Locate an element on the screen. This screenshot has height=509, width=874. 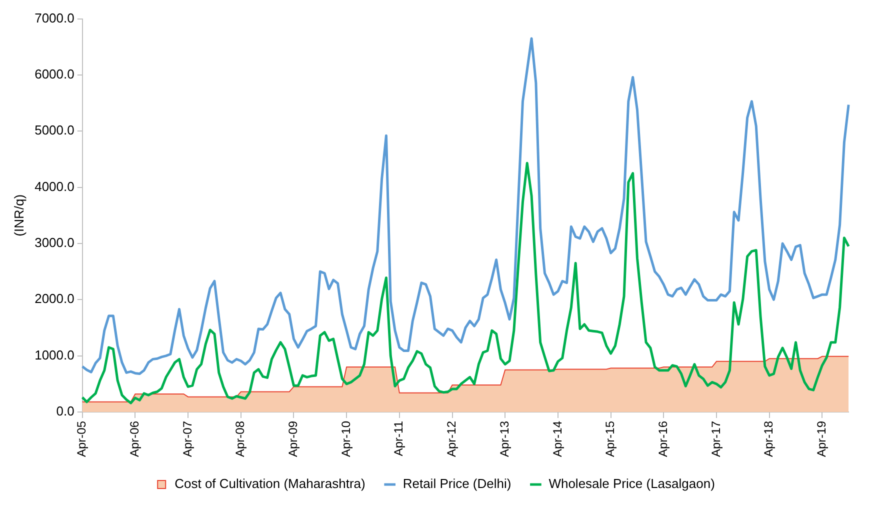
x-tick-label: Apr-13 is located at coordinates (504, 439).